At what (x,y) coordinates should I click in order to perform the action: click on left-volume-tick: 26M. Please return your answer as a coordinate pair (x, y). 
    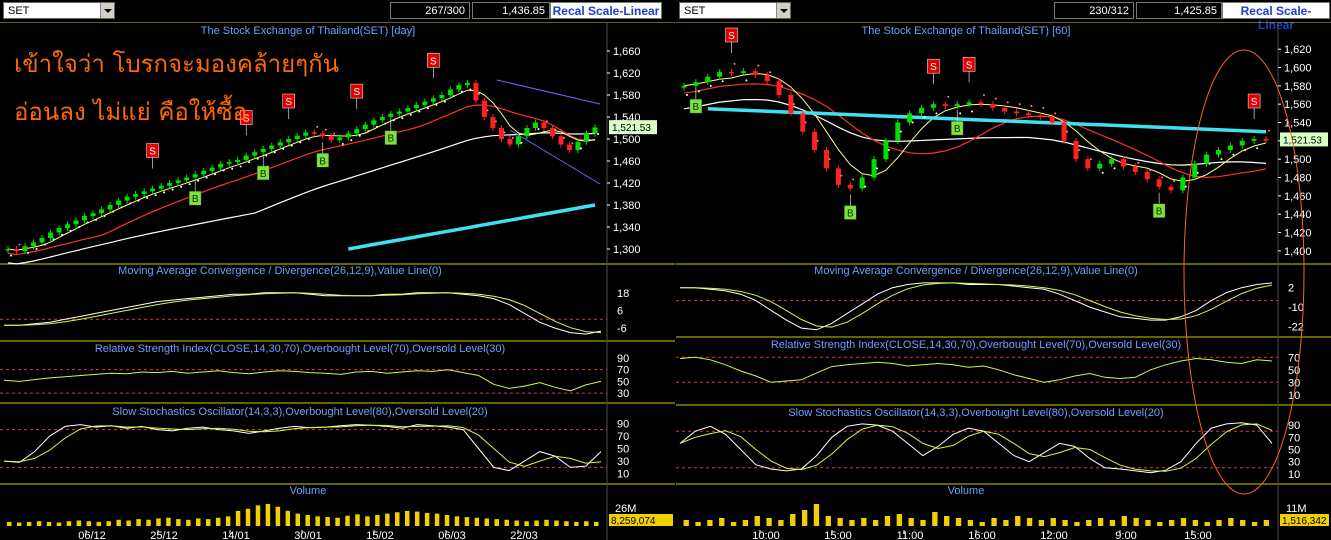
    Looking at the image, I should click on (625, 509).